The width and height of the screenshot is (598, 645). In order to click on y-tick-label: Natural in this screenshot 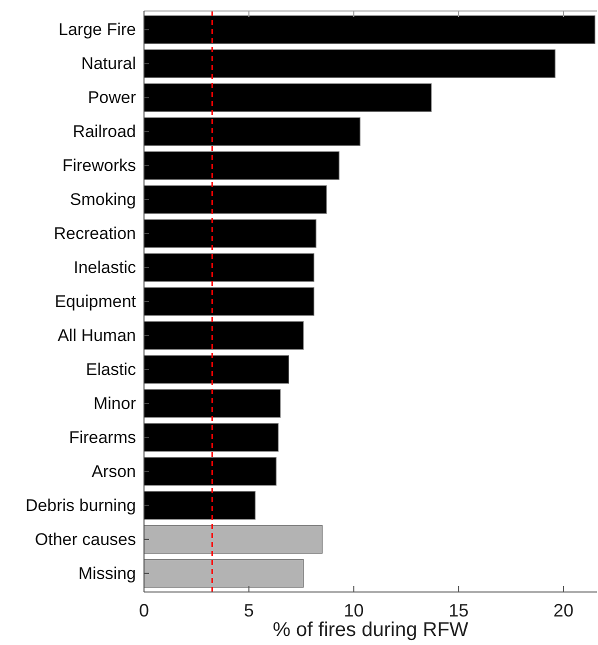, I will do `click(108, 64)`.